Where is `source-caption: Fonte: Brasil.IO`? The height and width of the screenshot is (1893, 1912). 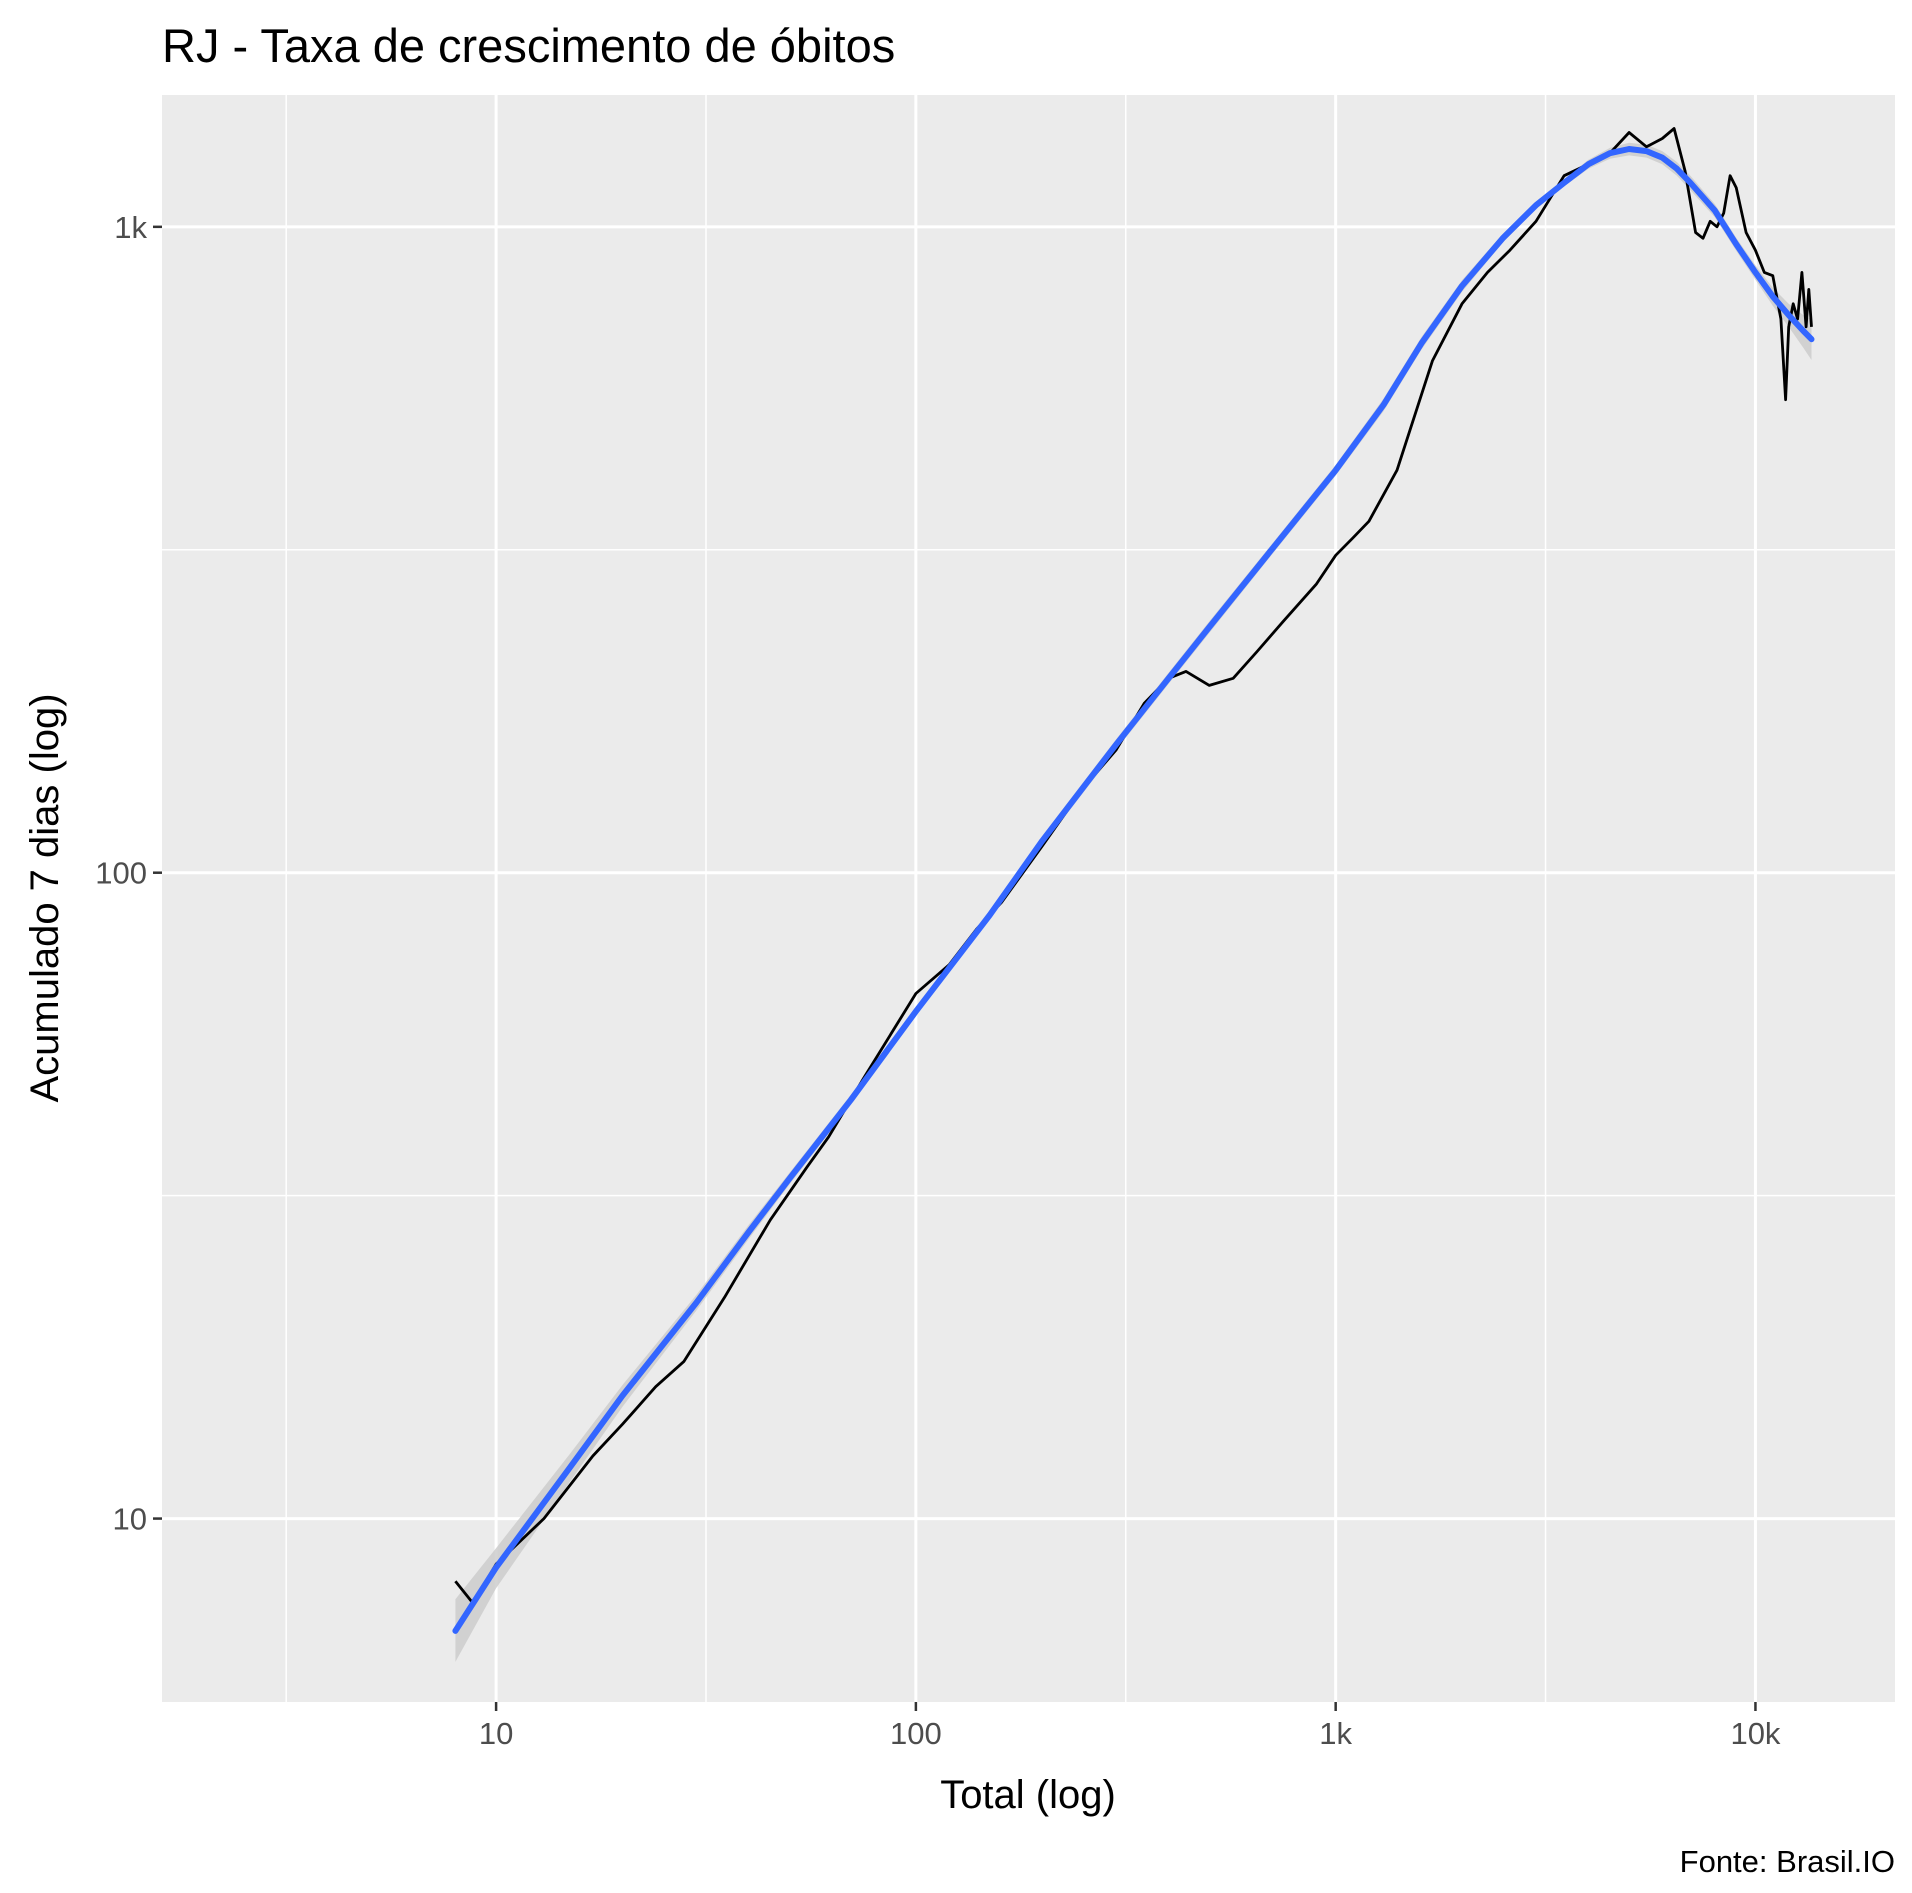 source-caption: Fonte: Brasil.IO is located at coordinates (1787, 1861).